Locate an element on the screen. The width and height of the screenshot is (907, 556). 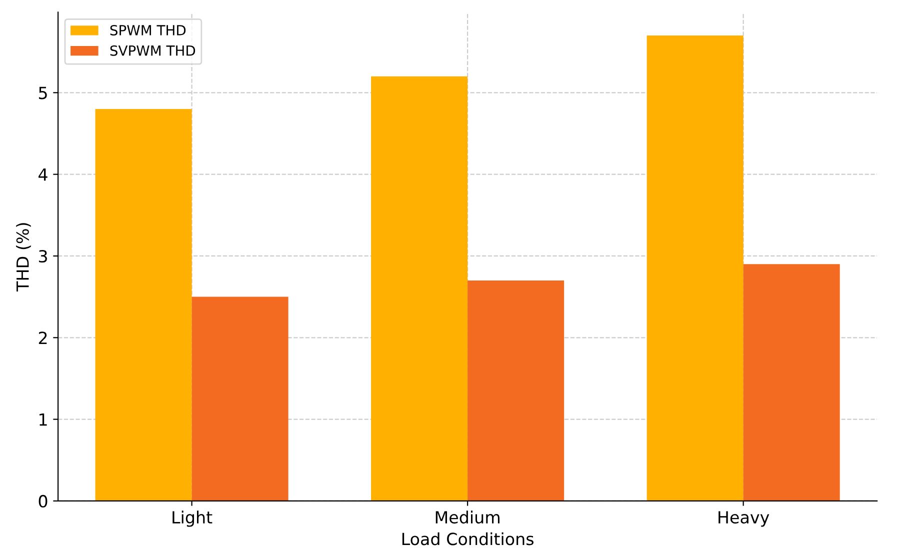
x-tick-label: Heavy is located at coordinates (744, 519).